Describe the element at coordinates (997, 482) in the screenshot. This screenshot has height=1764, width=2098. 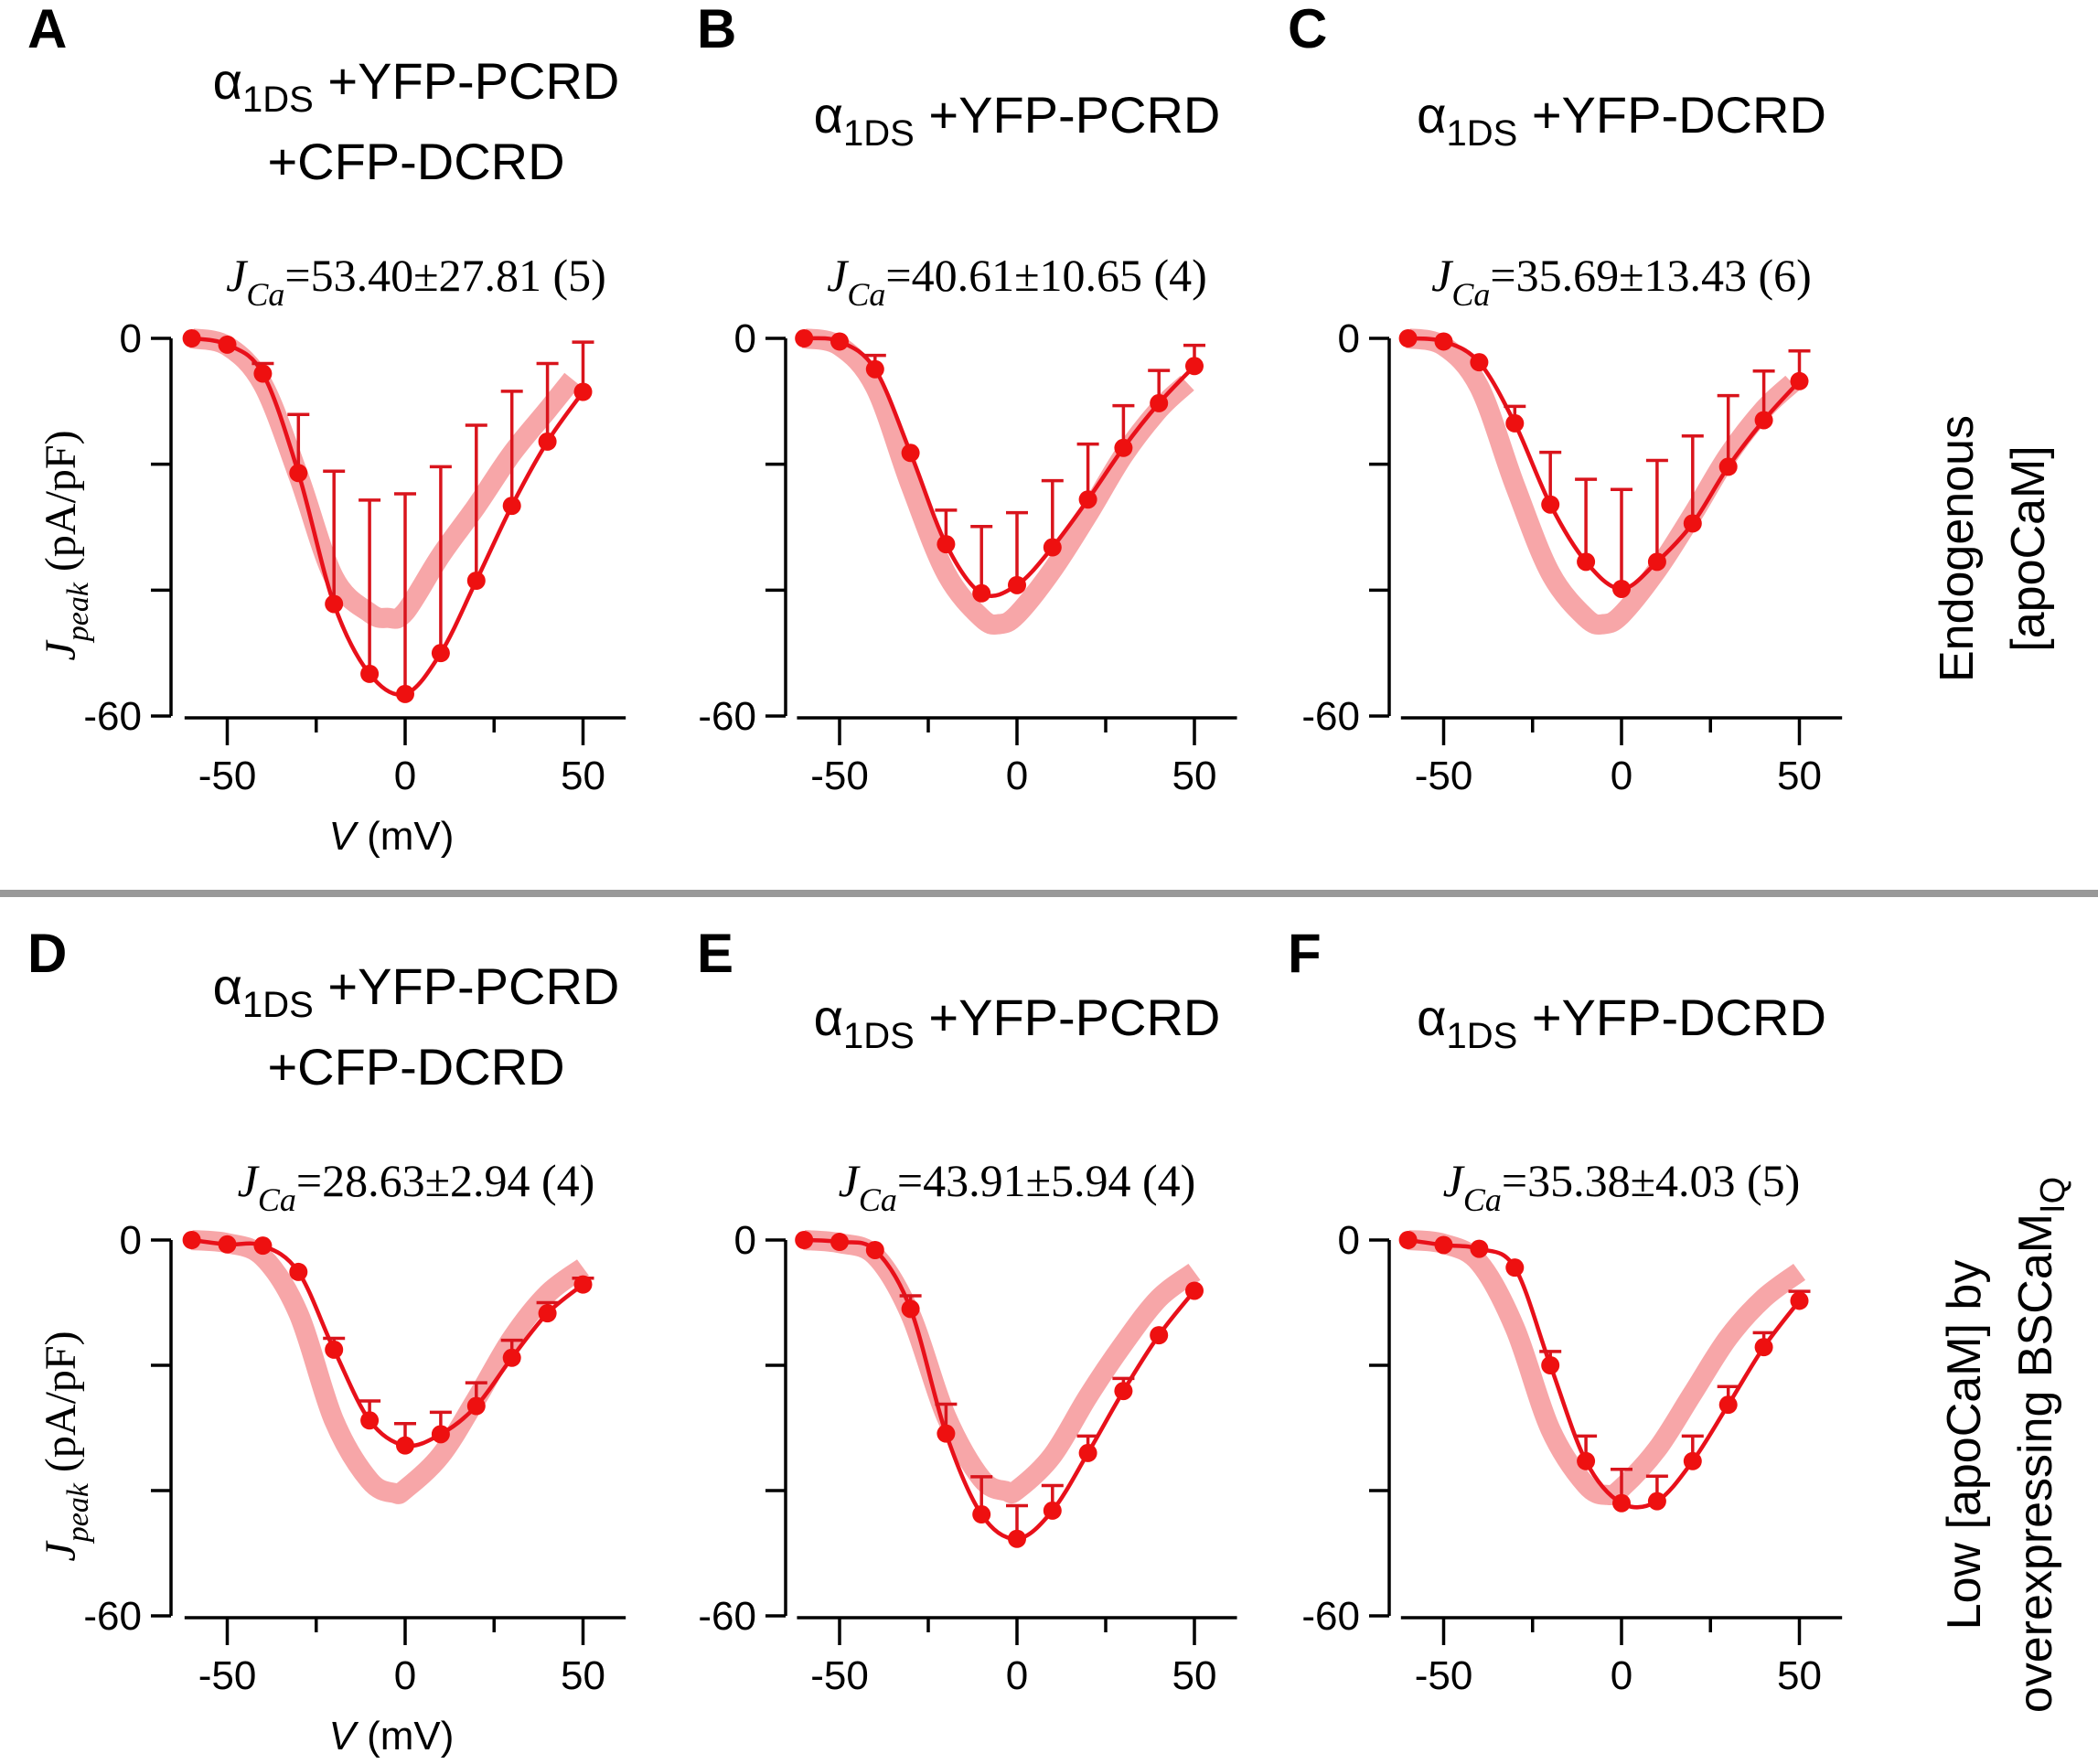
I see `reference-curve` at that location.